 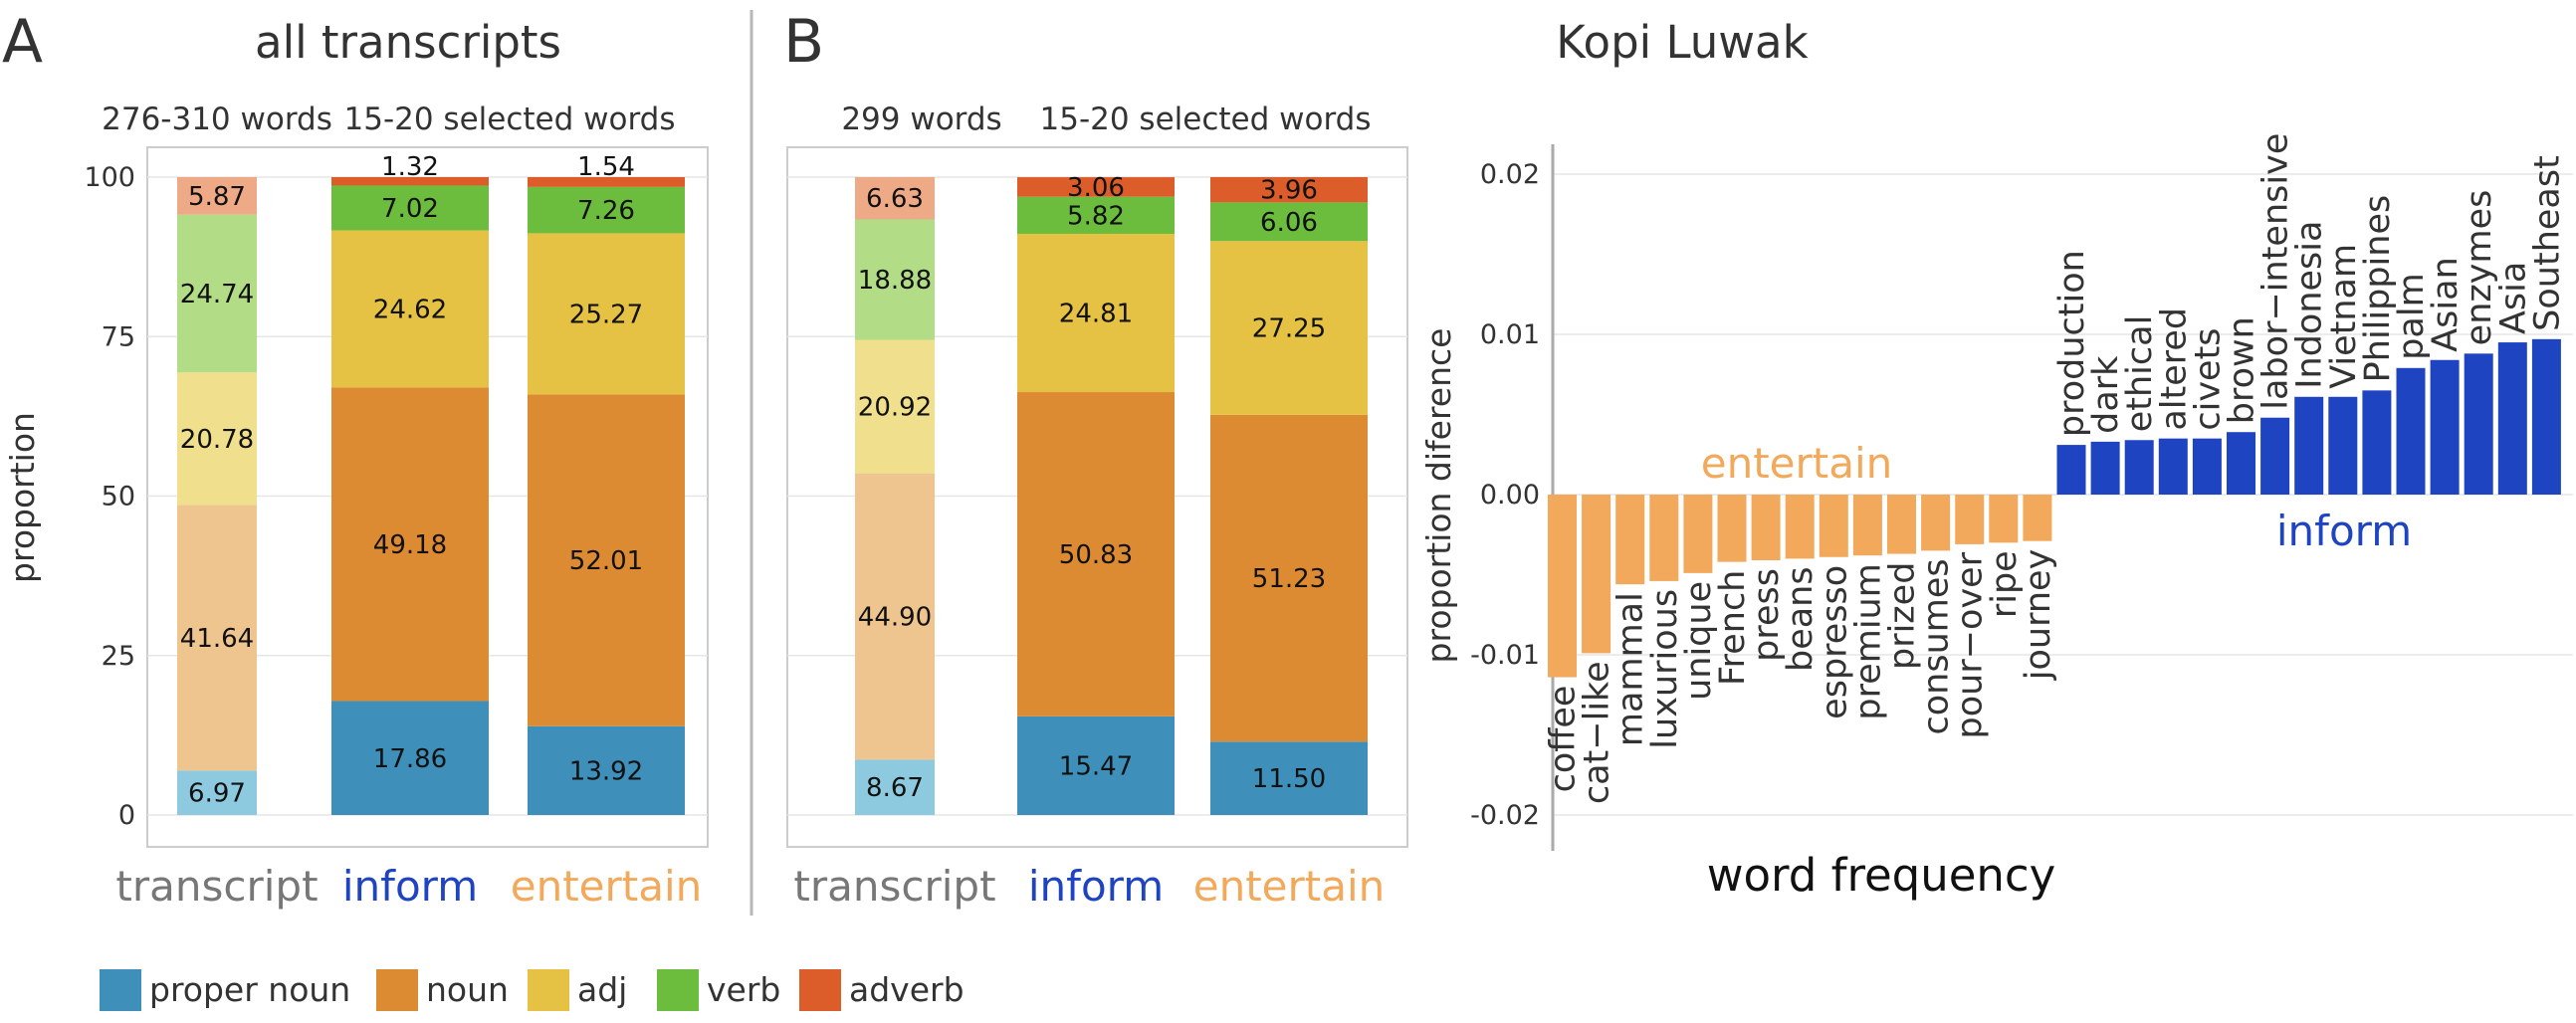 What do you see at coordinates (2038, 615) in the screenshot?
I see `word-label: journey` at bounding box center [2038, 615].